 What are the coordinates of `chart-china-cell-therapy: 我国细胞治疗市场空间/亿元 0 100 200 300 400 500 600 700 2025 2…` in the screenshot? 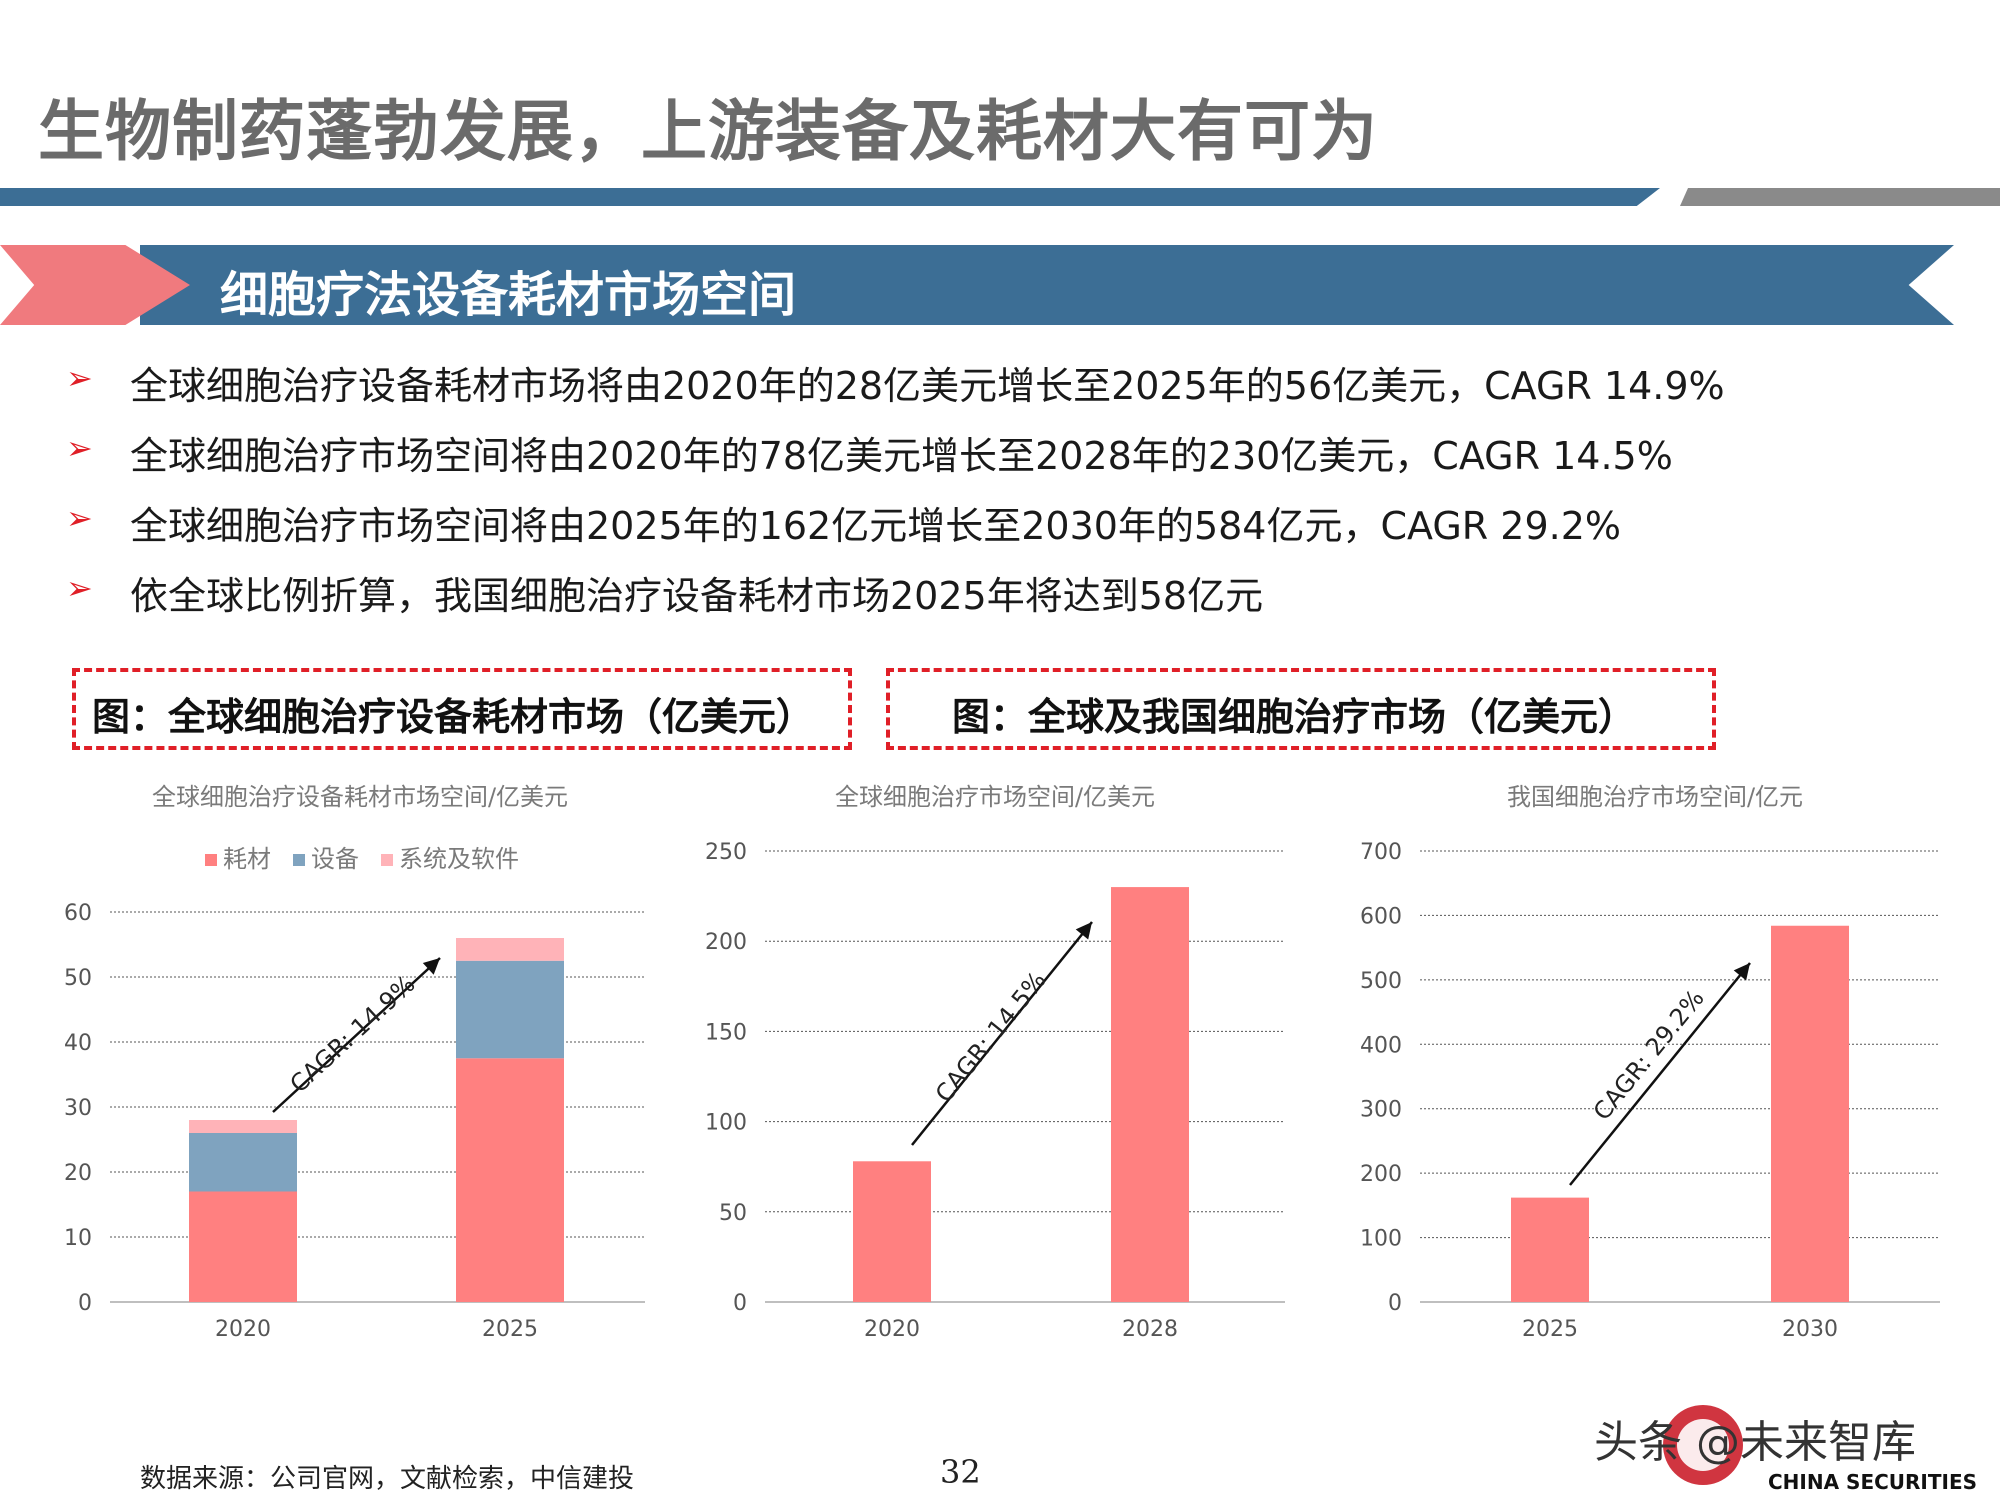 It's located at (1650, 1062).